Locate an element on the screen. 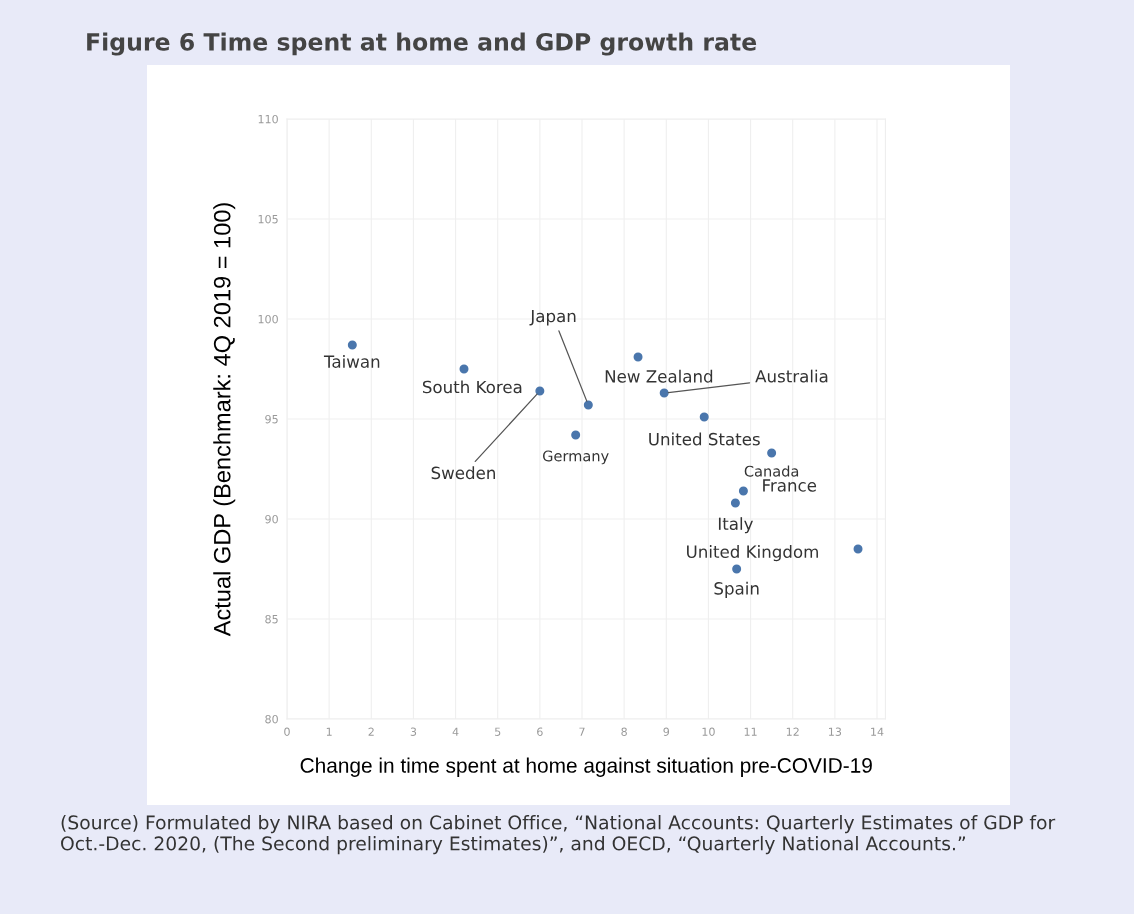 This screenshot has height=914, width=1134. x-tick-label: 2 is located at coordinates (371, 731).